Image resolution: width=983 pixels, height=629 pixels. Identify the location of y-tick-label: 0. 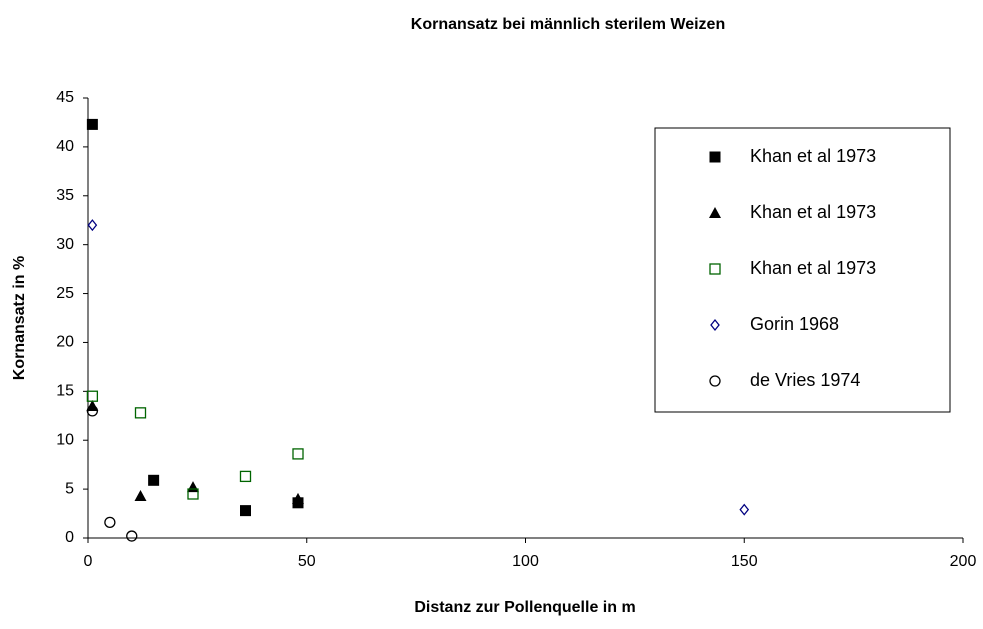
(69, 537).